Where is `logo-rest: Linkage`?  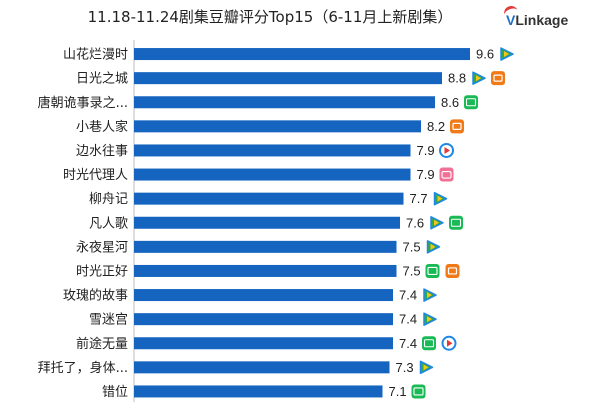
logo-rest: Linkage is located at coordinates (542, 20).